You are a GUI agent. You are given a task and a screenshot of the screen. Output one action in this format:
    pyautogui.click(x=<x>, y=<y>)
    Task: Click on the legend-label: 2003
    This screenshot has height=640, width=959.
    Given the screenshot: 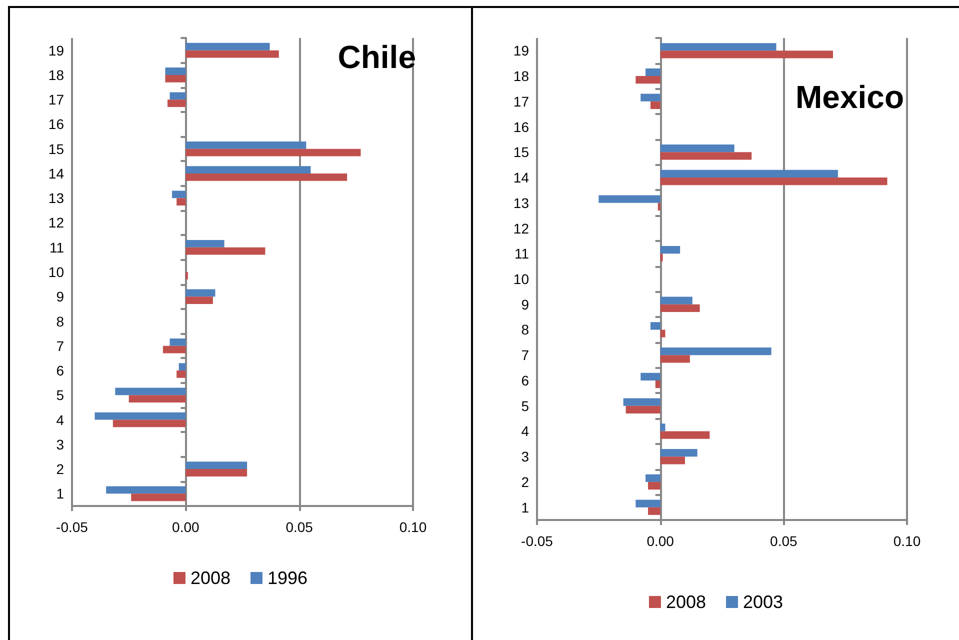 What is the action you would take?
    pyautogui.click(x=763, y=602)
    